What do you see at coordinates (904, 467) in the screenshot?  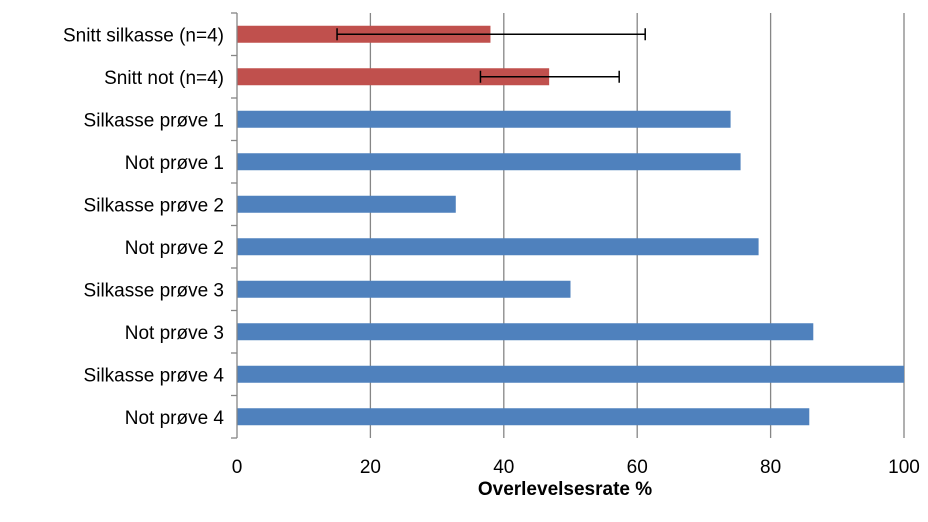 I see `x-tick-label: 100` at bounding box center [904, 467].